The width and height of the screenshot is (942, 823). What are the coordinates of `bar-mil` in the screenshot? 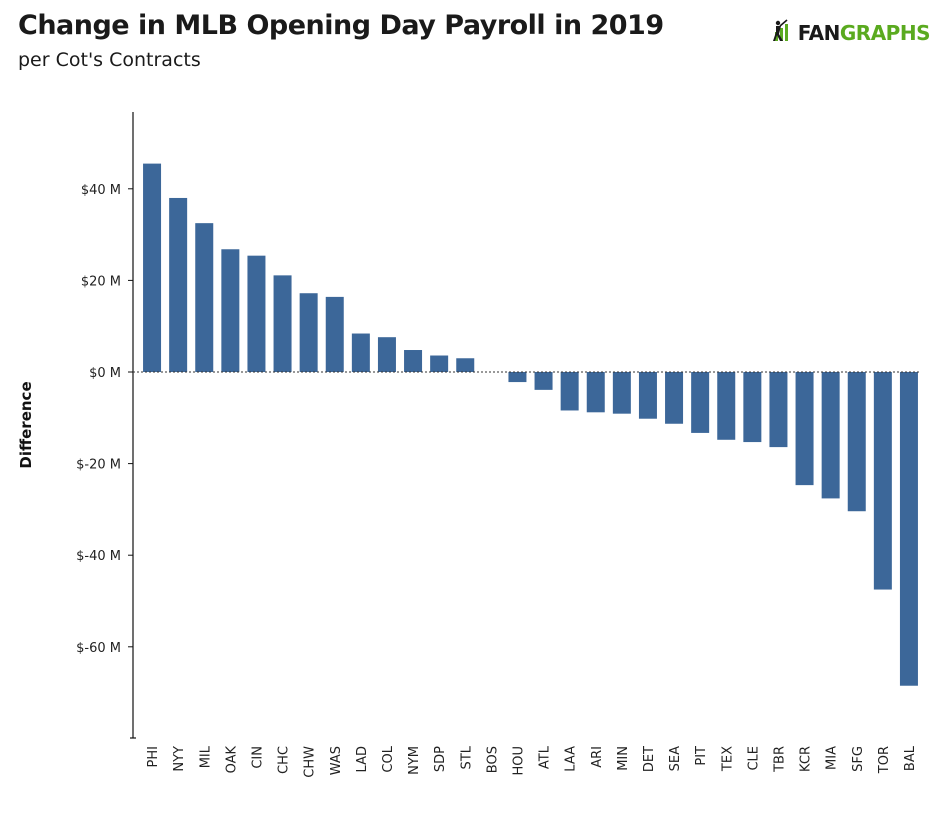 It's located at (204, 297).